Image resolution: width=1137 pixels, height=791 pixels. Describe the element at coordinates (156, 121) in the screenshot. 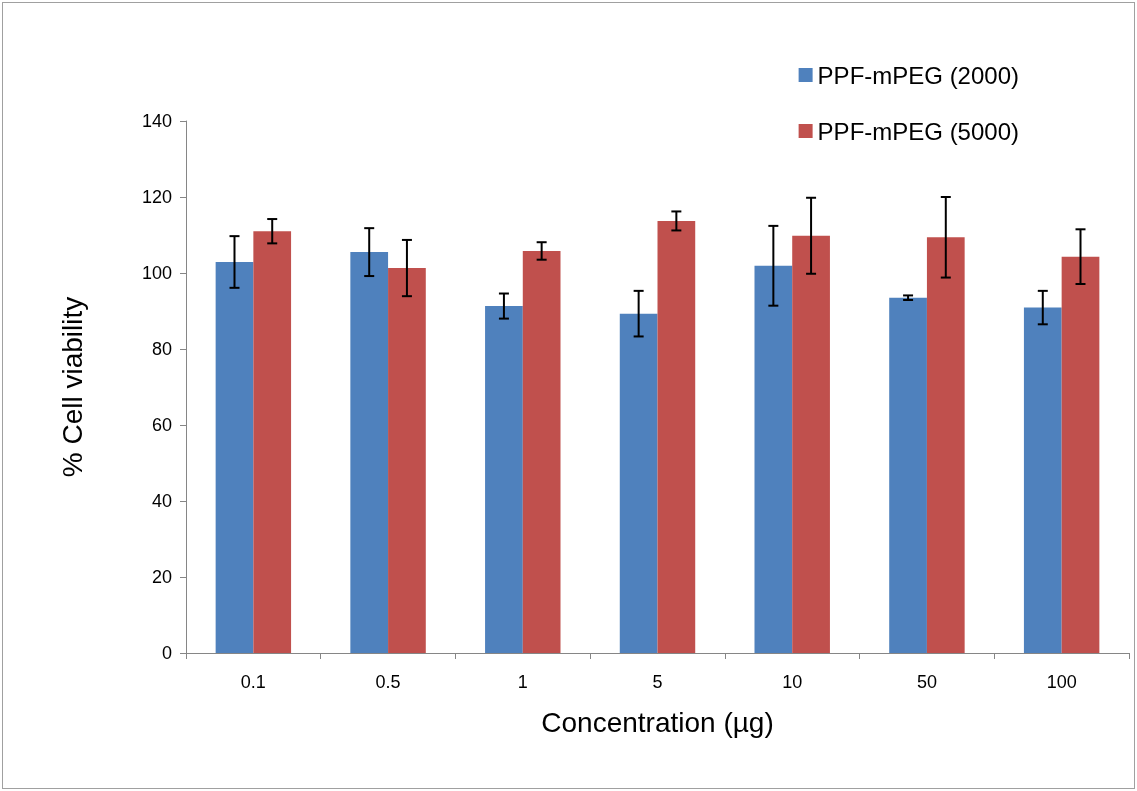

I see `y-tick-label: 140` at that location.